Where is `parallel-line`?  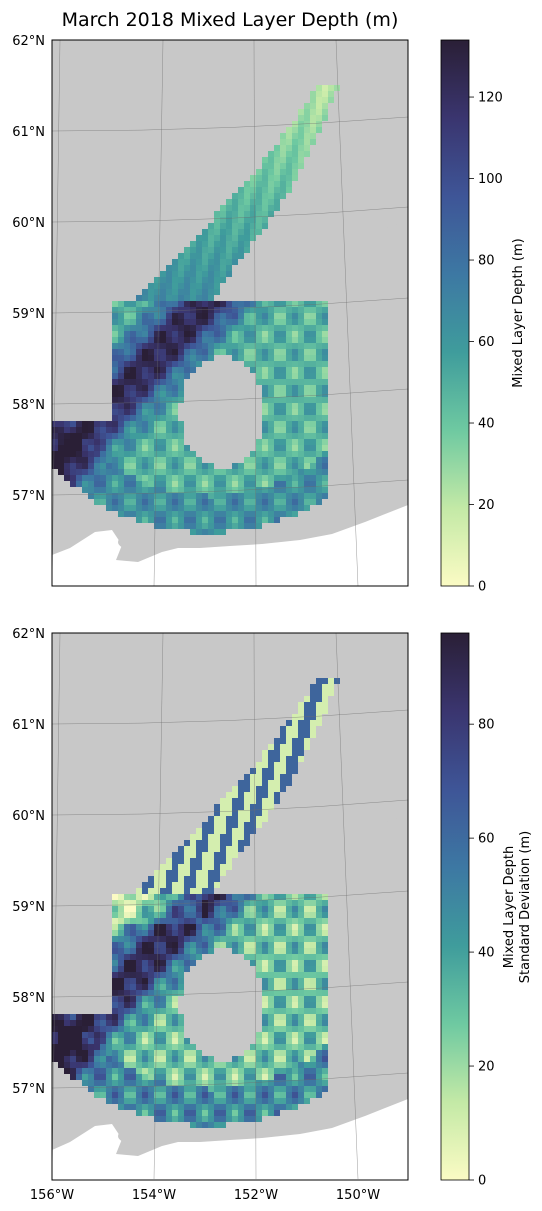
parallel-line is located at coordinates (230, 214).